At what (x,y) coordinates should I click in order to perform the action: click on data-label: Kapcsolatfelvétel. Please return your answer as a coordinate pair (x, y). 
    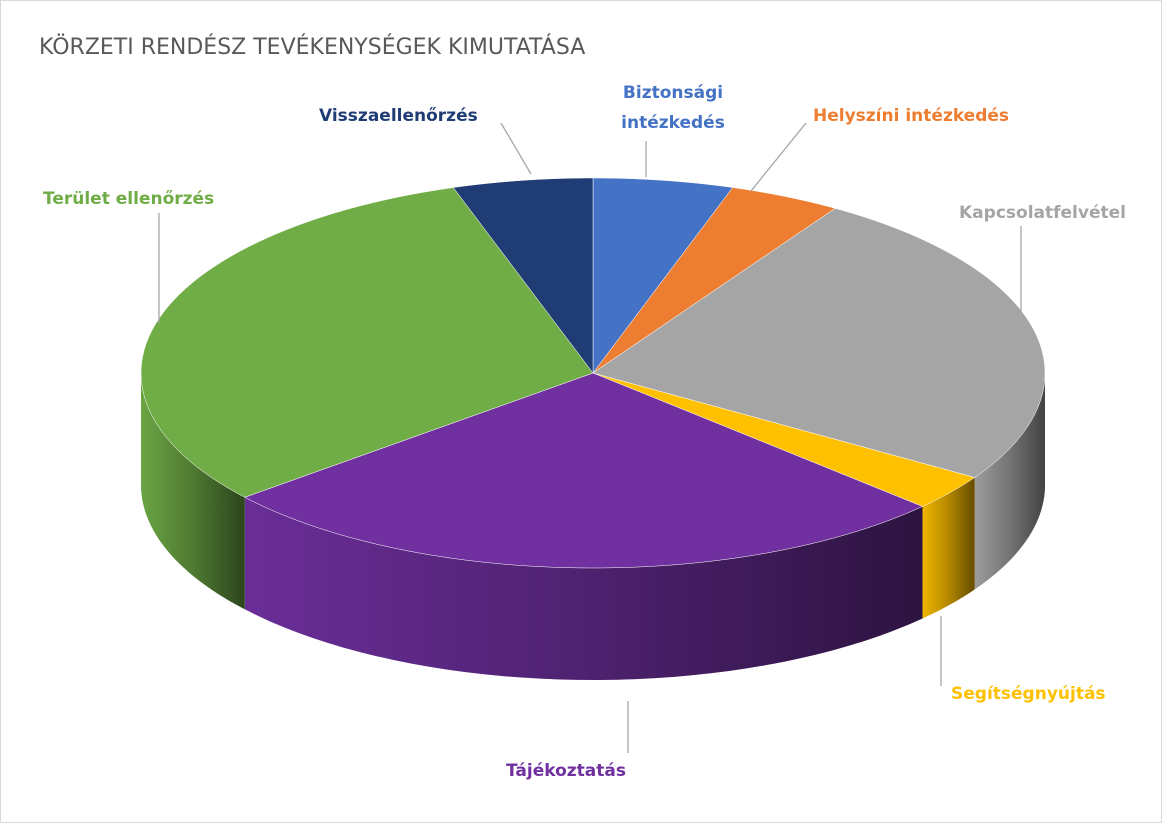
    Looking at the image, I should click on (1042, 213).